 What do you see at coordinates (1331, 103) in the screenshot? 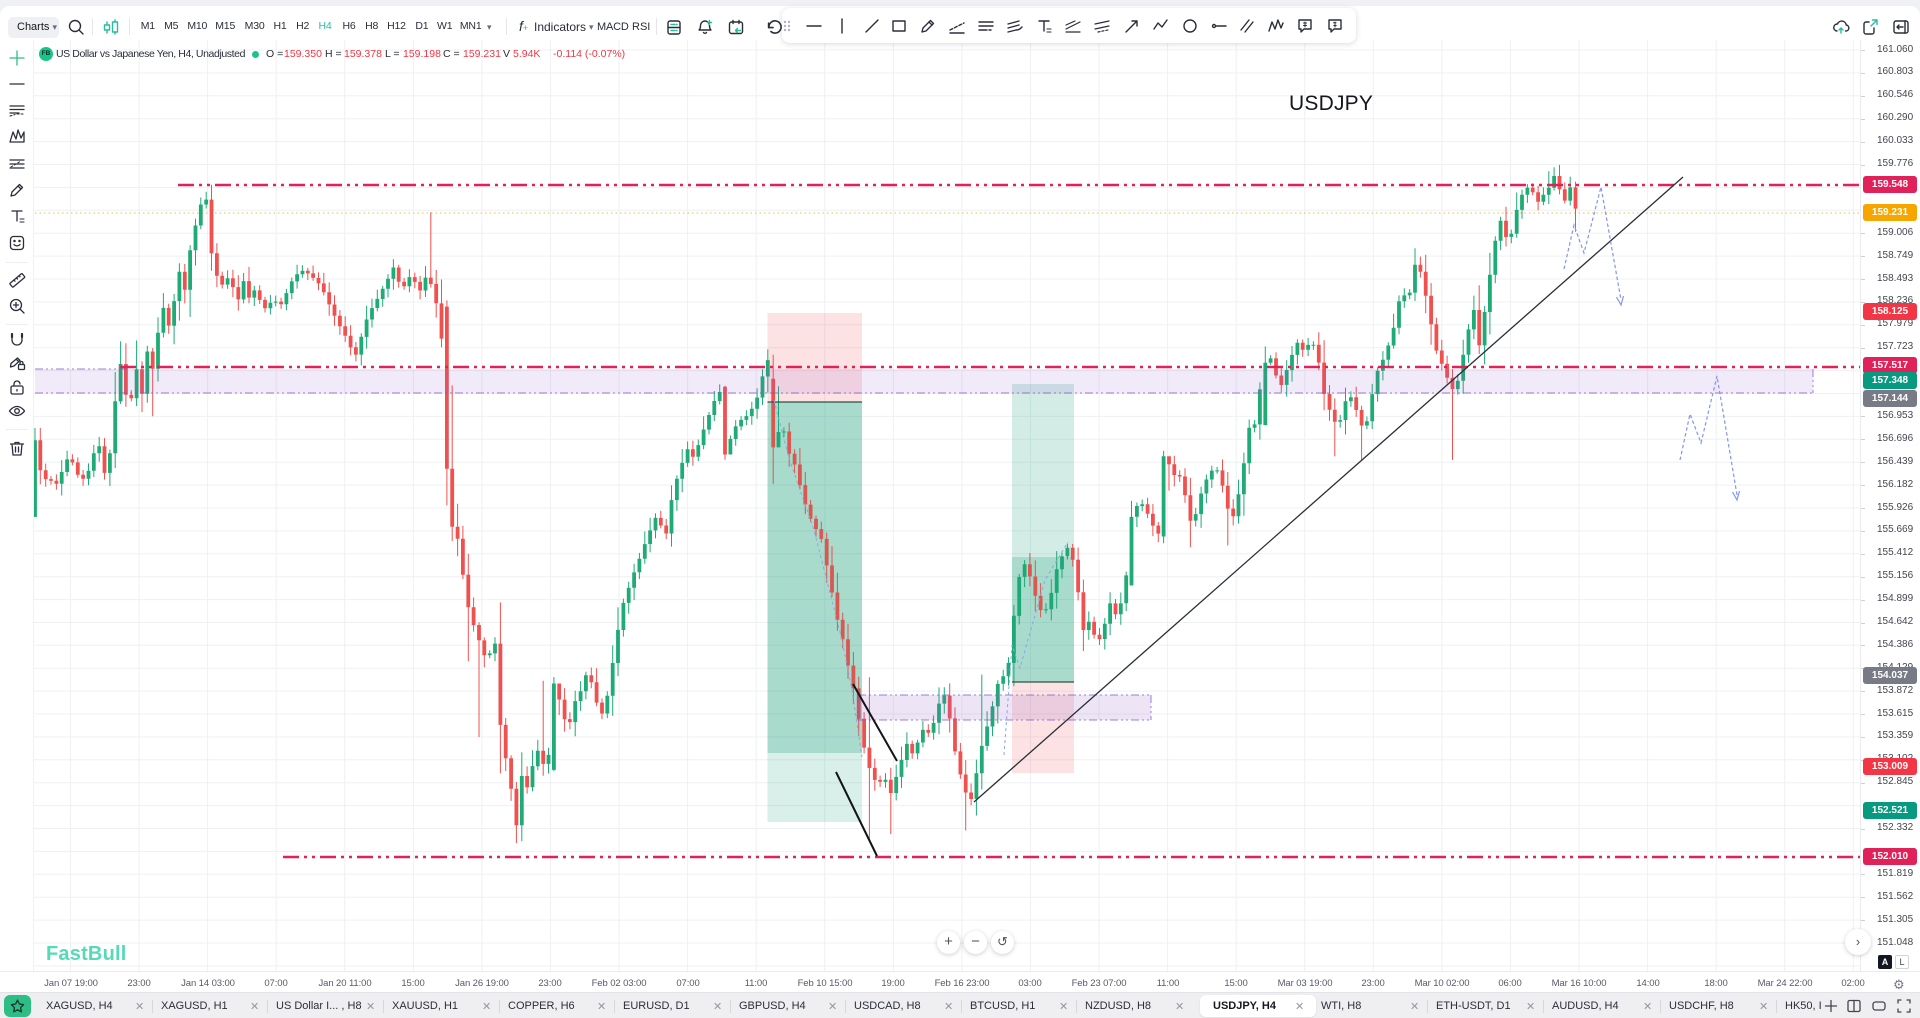
I see `svg-text: USDJPY` at bounding box center [1331, 103].